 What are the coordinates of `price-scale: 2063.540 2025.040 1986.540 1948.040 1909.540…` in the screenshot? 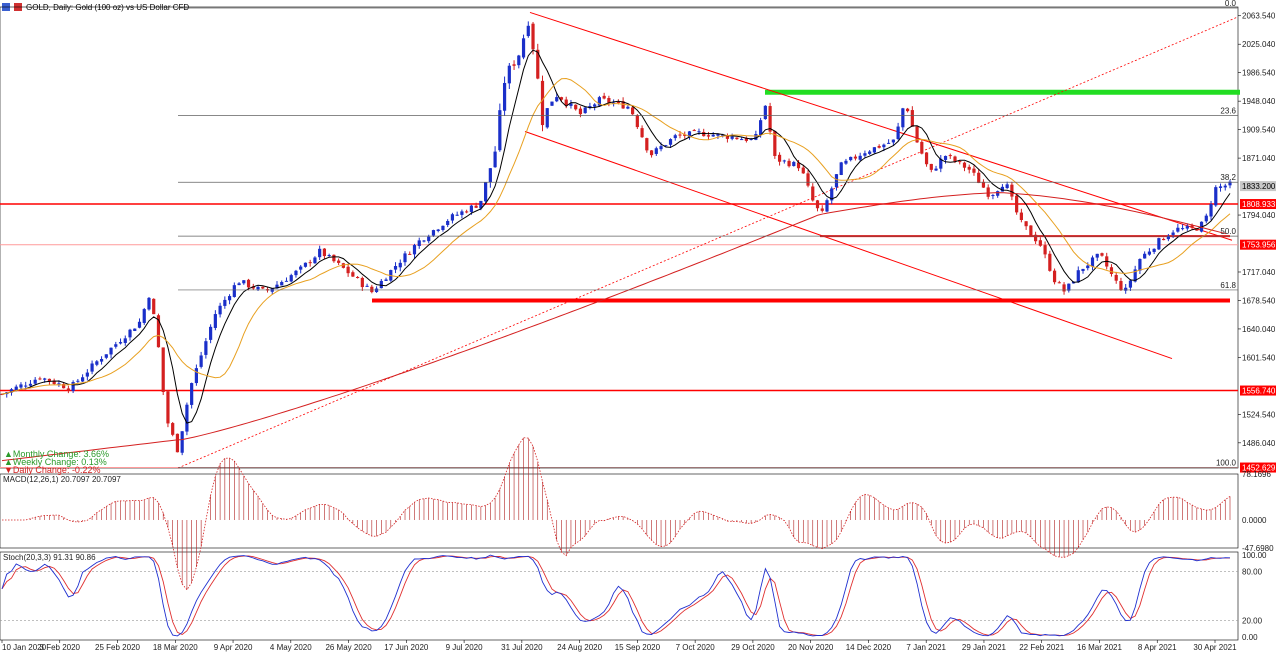 It's located at (1257, 230).